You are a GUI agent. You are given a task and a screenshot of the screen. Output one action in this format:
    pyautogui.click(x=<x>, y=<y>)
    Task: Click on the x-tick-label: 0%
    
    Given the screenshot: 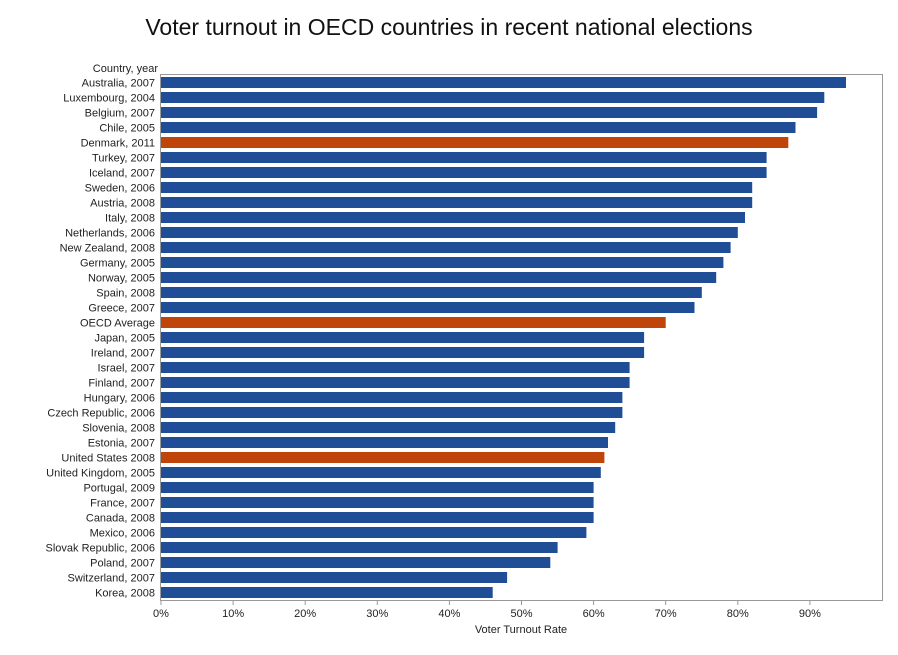 What is the action you would take?
    pyautogui.click(x=161, y=614)
    